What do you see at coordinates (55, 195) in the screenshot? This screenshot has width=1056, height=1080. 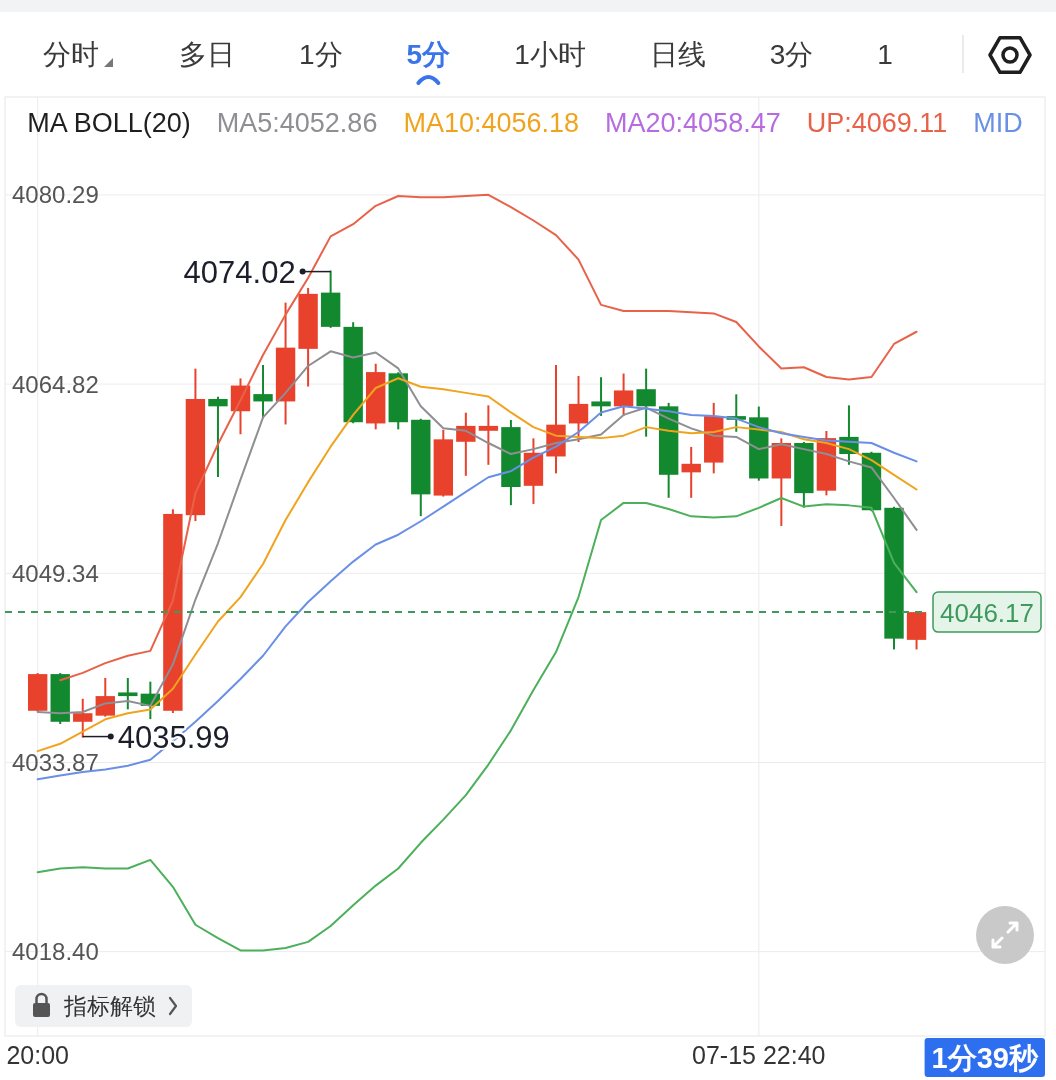 I see `y-tick-label: 4080.29` at bounding box center [55, 195].